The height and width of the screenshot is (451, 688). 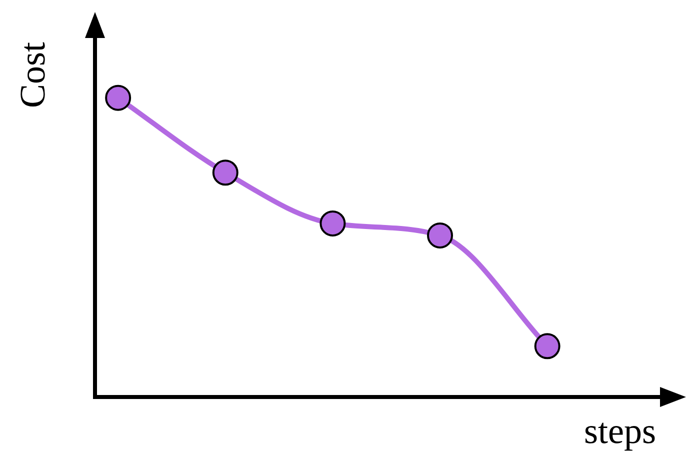 What do you see at coordinates (620, 431) in the screenshot?
I see `x-axis-title: steps` at bounding box center [620, 431].